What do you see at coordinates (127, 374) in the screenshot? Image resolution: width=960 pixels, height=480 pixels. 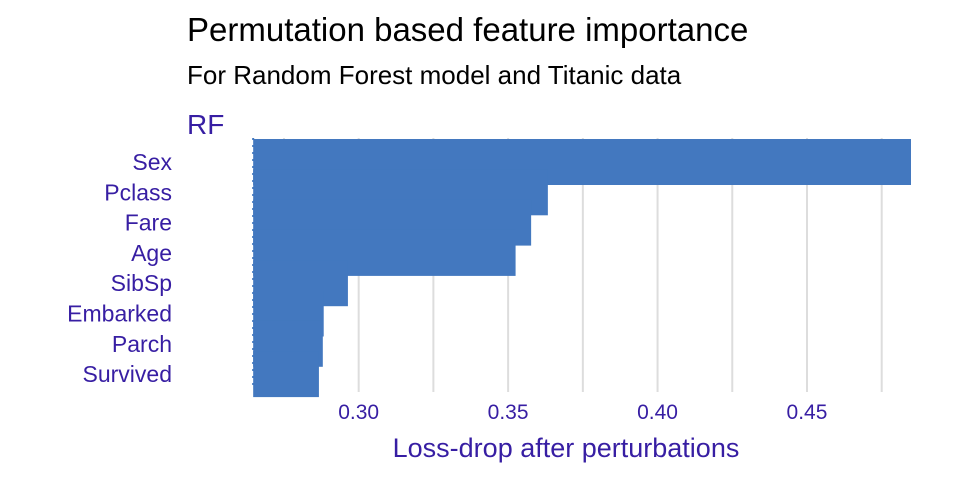 I see `category-label-survived: Survived` at bounding box center [127, 374].